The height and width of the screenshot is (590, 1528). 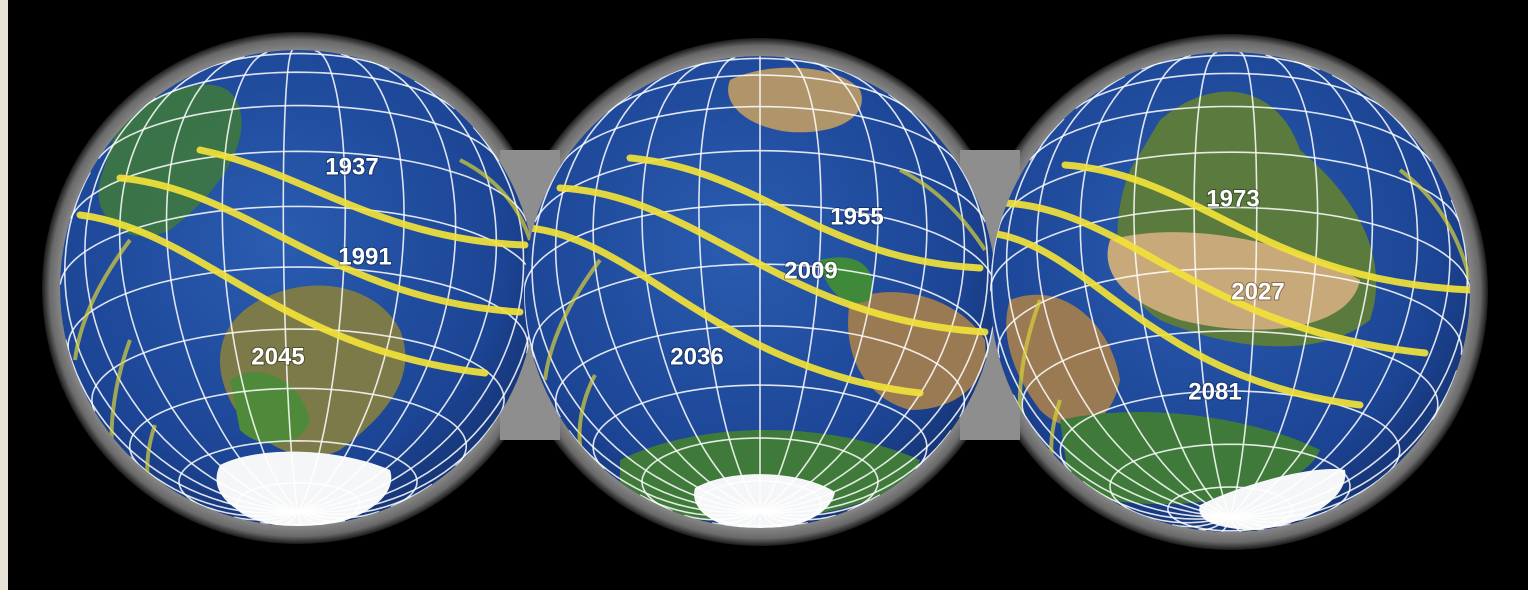 What do you see at coordinates (856, 216) in the screenshot?
I see `eclipse-year: 1955` at bounding box center [856, 216].